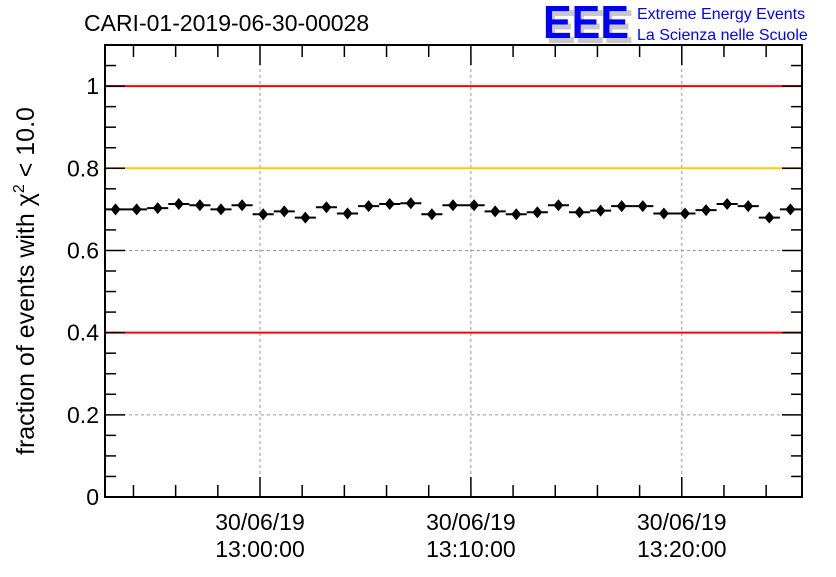  What do you see at coordinates (722, 35) in the screenshot?
I see `logo-line2: La Scienza nelle Scuole` at bounding box center [722, 35].